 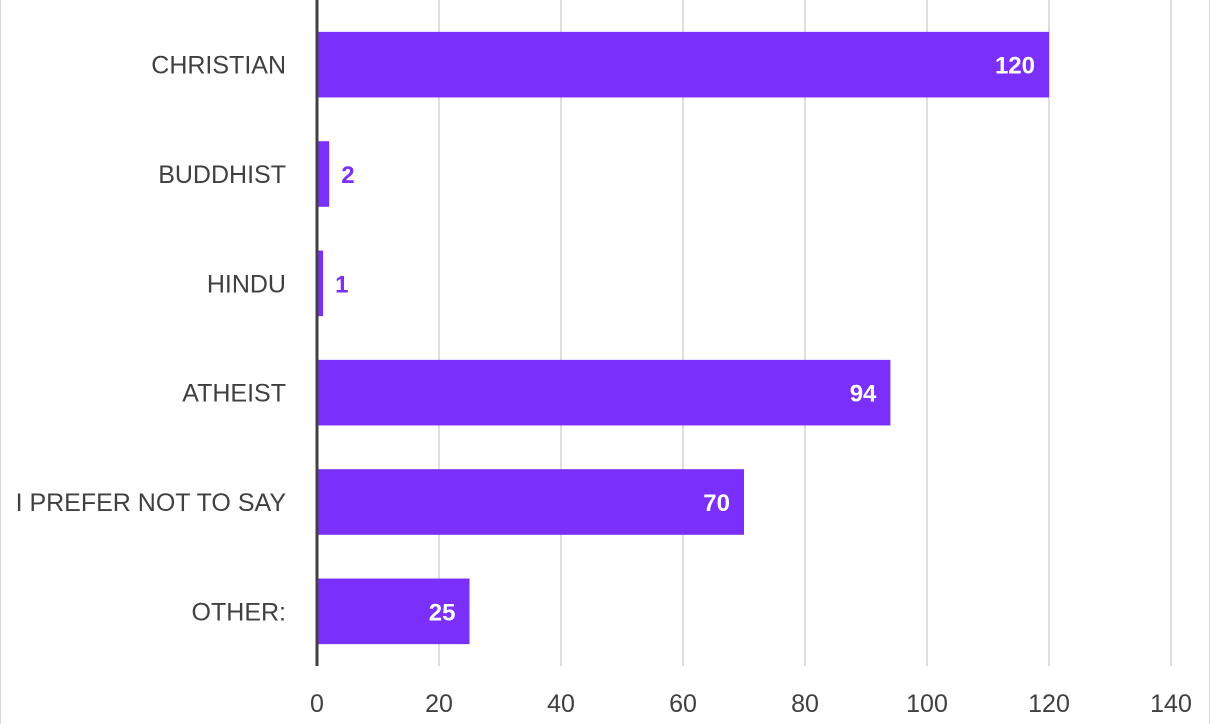 I want to click on x-tick-label-120: 120, so click(x=1049, y=704).